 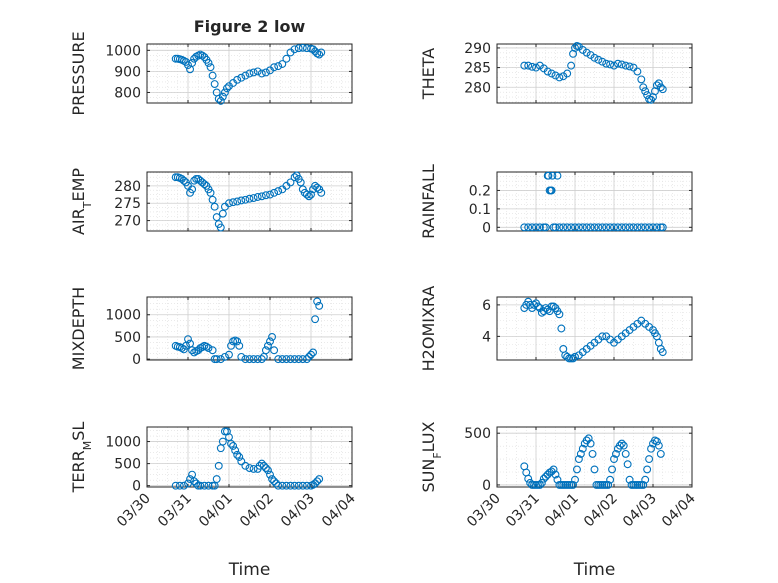 I want to click on y-axis-label: THETA, so click(x=428, y=74).